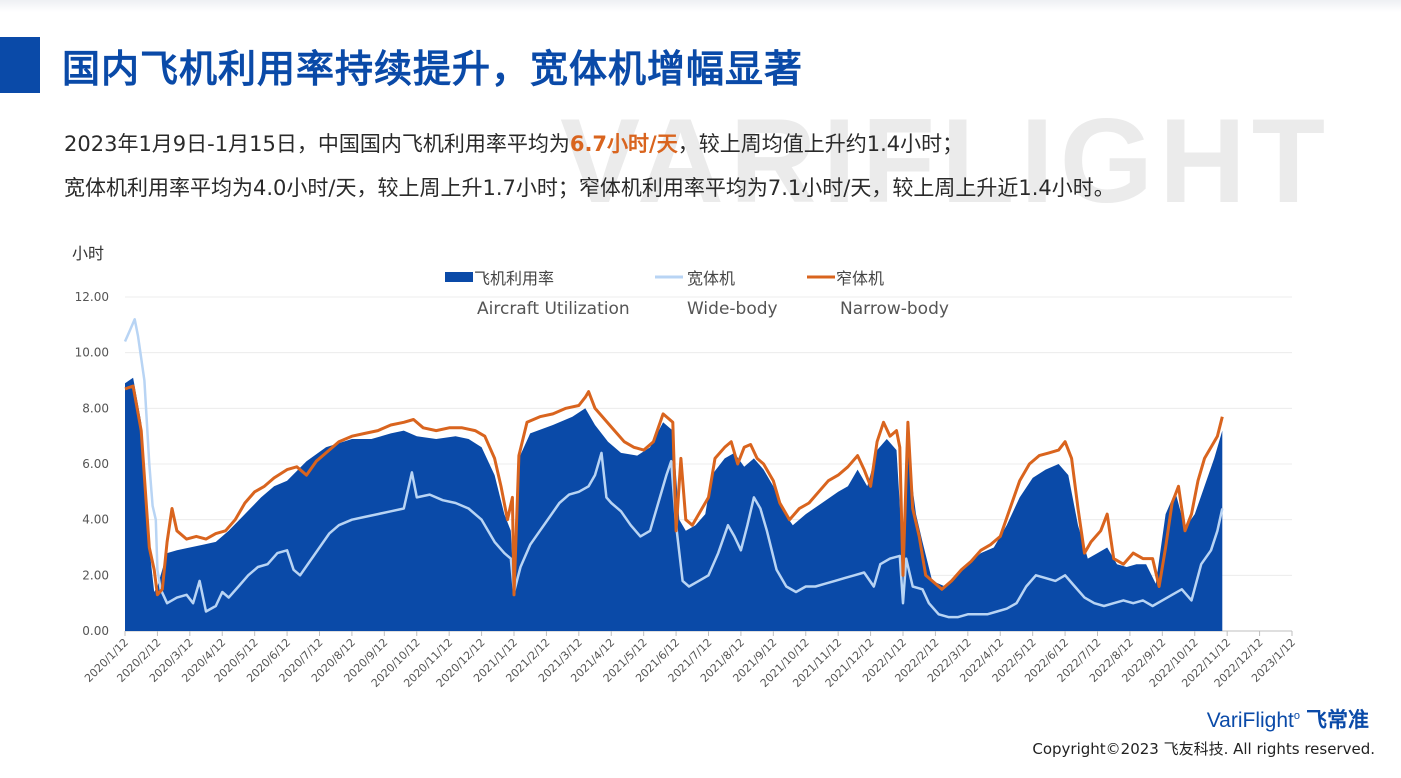 The width and height of the screenshot is (1401, 778). What do you see at coordinates (95, 520) in the screenshot?
I see `y-tick-label: 4.00` at bounding box center [95, 520].